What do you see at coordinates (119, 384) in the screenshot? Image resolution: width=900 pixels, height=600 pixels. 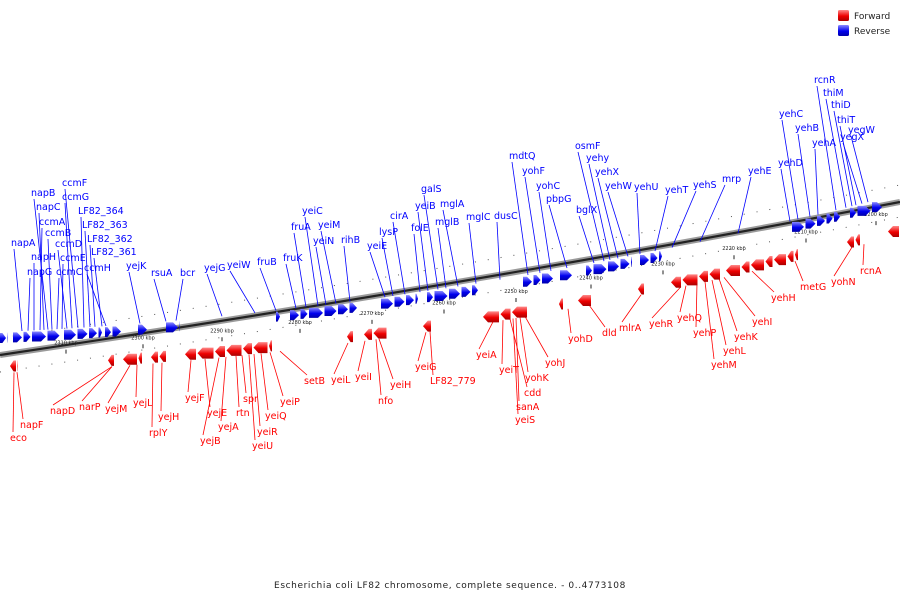 I see `leader-line-yejm` at bounding box center [119, 384].